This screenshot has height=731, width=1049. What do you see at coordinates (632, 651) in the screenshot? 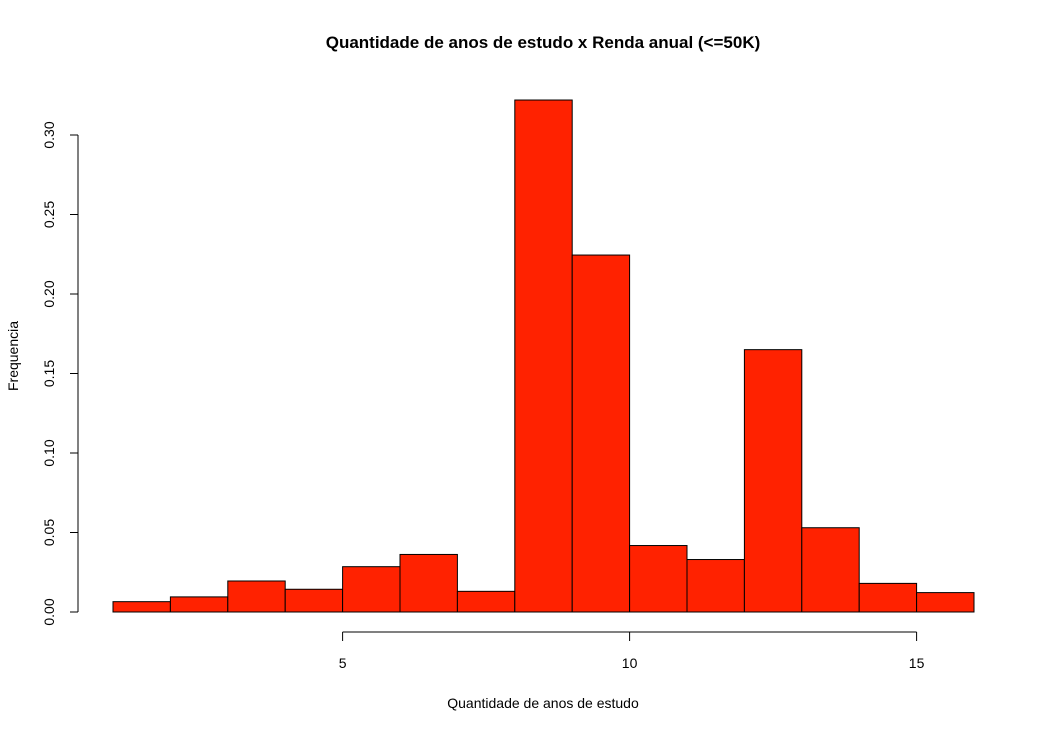
I see `x-axis: 5 10 15` at bounding box center [632, 651].